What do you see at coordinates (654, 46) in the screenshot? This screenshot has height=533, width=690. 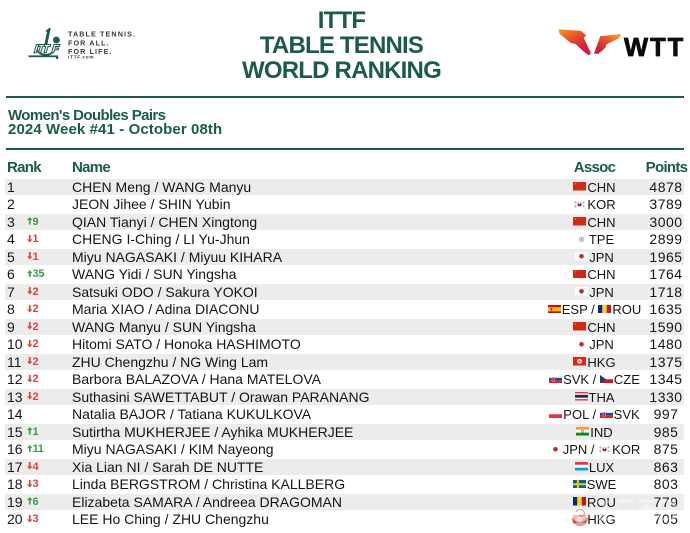 I see `svg-text: WTT` at bounding box center [654, 46].